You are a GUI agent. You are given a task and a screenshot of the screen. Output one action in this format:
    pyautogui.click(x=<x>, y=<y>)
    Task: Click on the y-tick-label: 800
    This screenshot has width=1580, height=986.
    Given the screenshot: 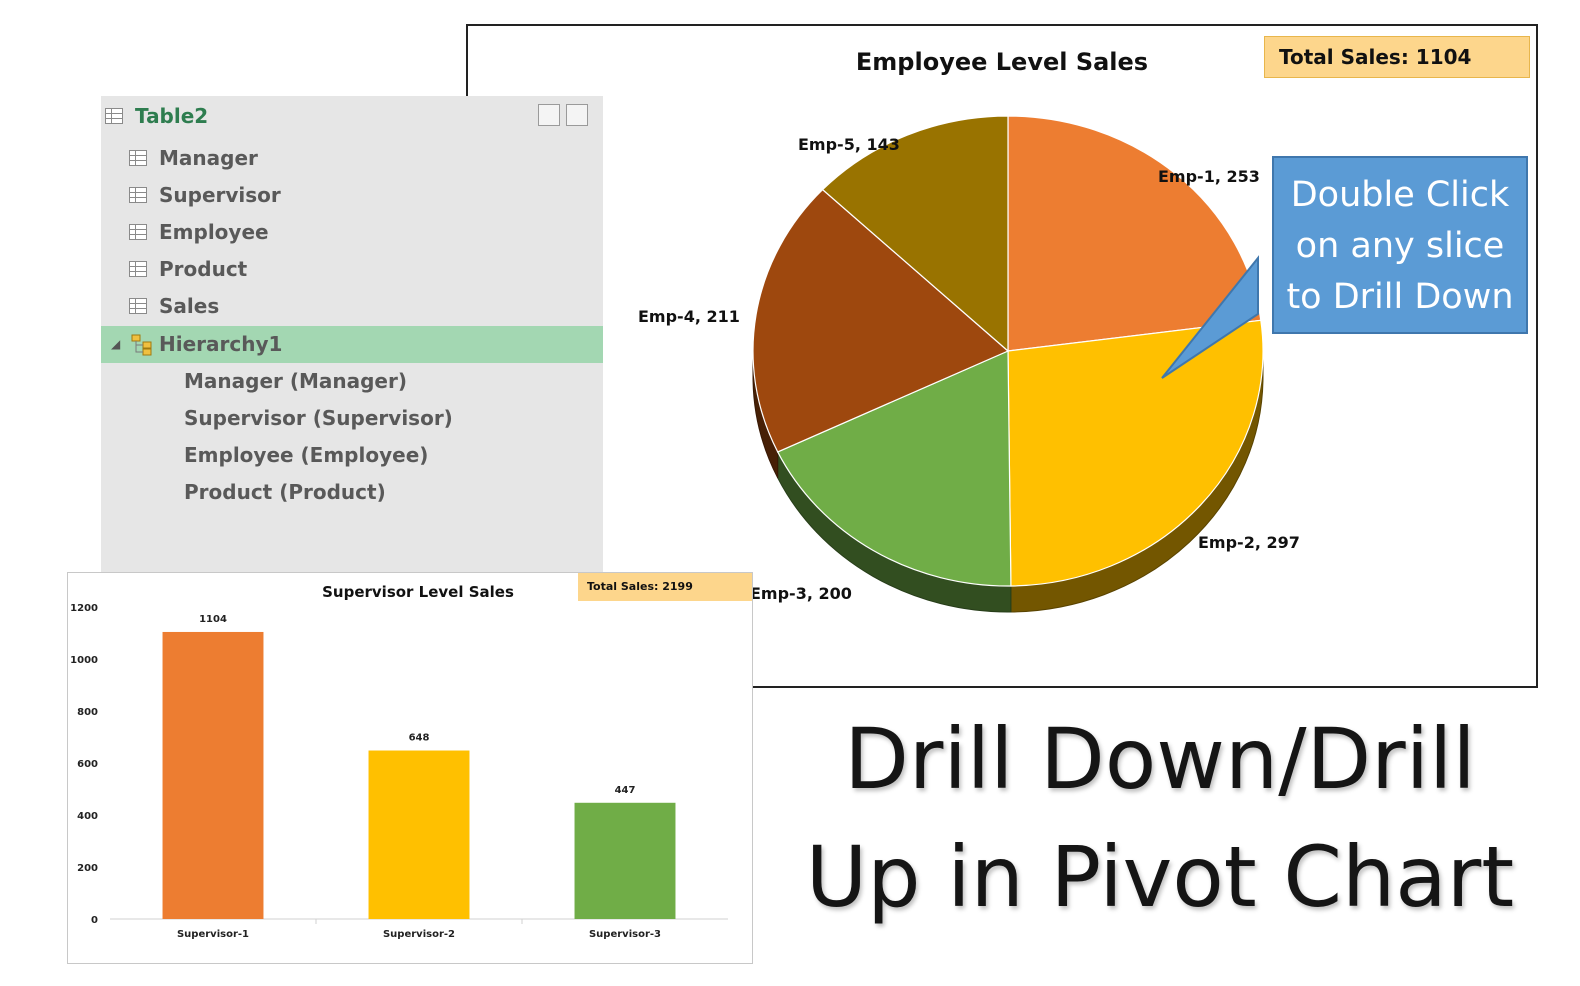 What is the action you would take?
    pyautogui.click(x=87, y=712)
    